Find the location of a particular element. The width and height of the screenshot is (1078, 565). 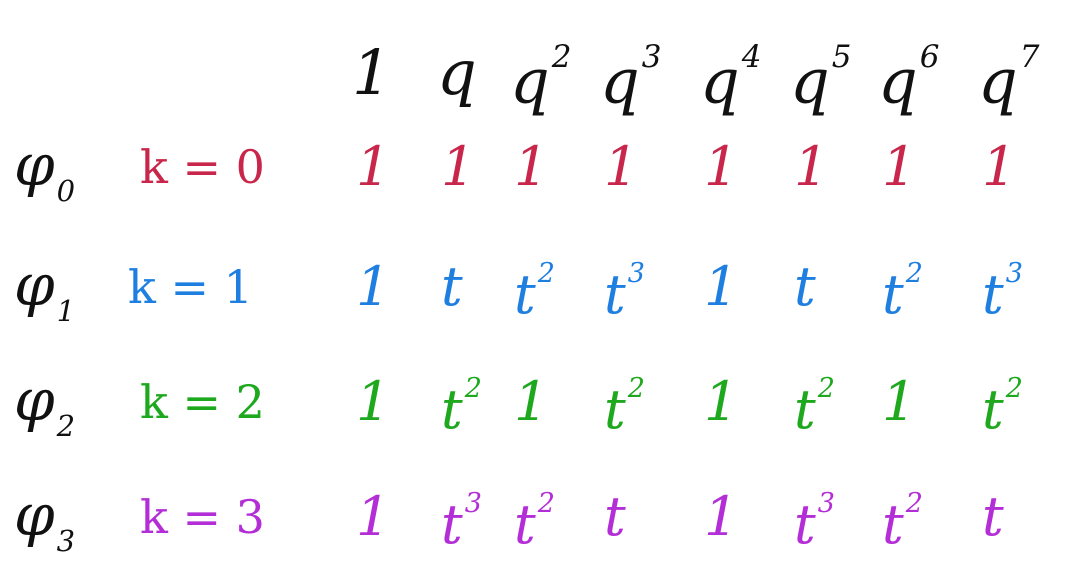

row-label-1: φ1 is located at coordinates (44, 291).